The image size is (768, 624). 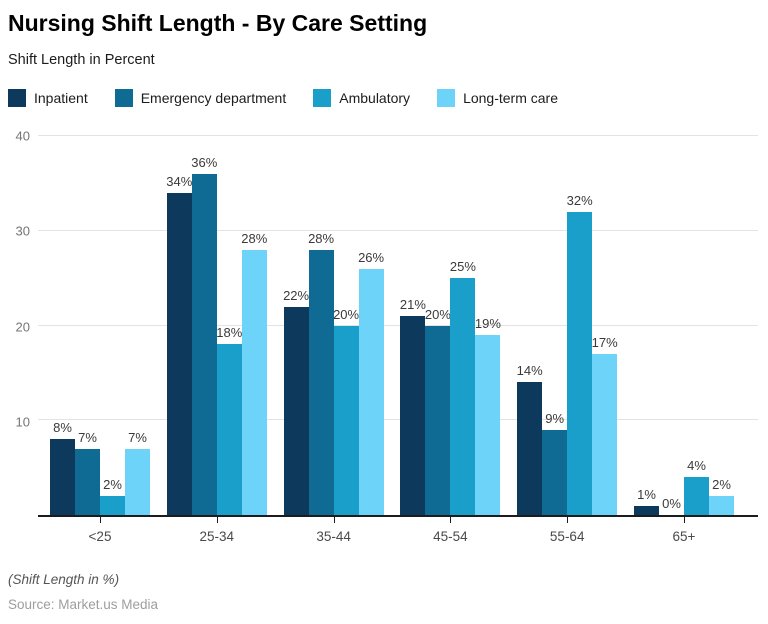 I want to click on bar-35-44-emergency-department: 28%, so click(x=321, y=373).